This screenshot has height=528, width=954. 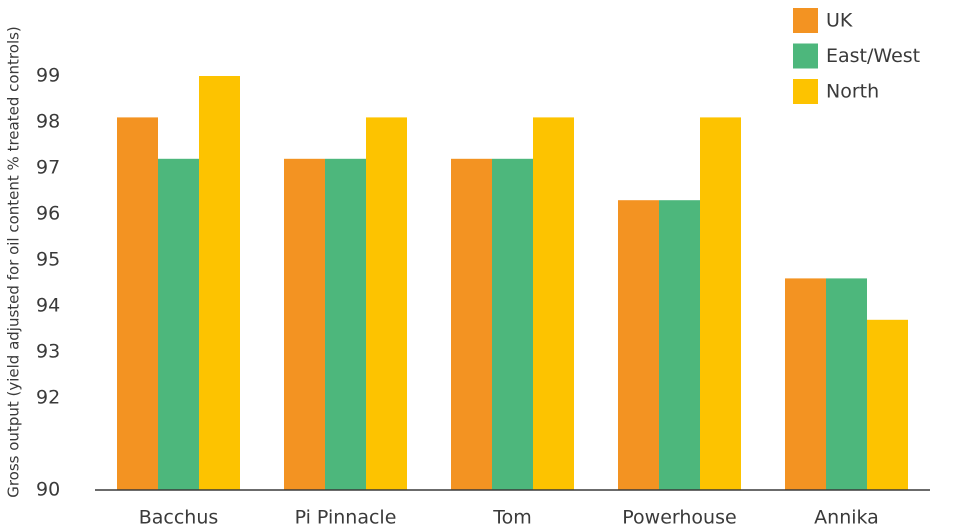 I want to click on legend-label: UK, so click(x=839, y=21).